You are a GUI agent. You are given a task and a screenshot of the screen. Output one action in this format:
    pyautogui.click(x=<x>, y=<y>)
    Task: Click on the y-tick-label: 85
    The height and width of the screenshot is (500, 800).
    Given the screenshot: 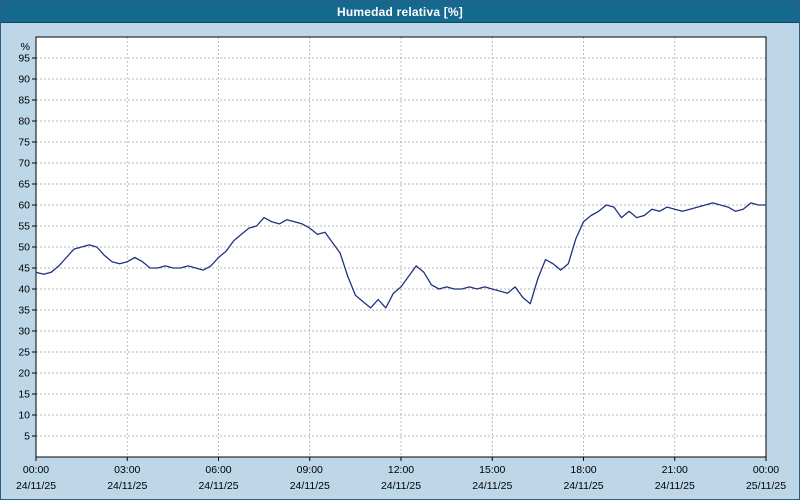 What is the action you would take?
    pyautogui.click(x=24, y=101)
    